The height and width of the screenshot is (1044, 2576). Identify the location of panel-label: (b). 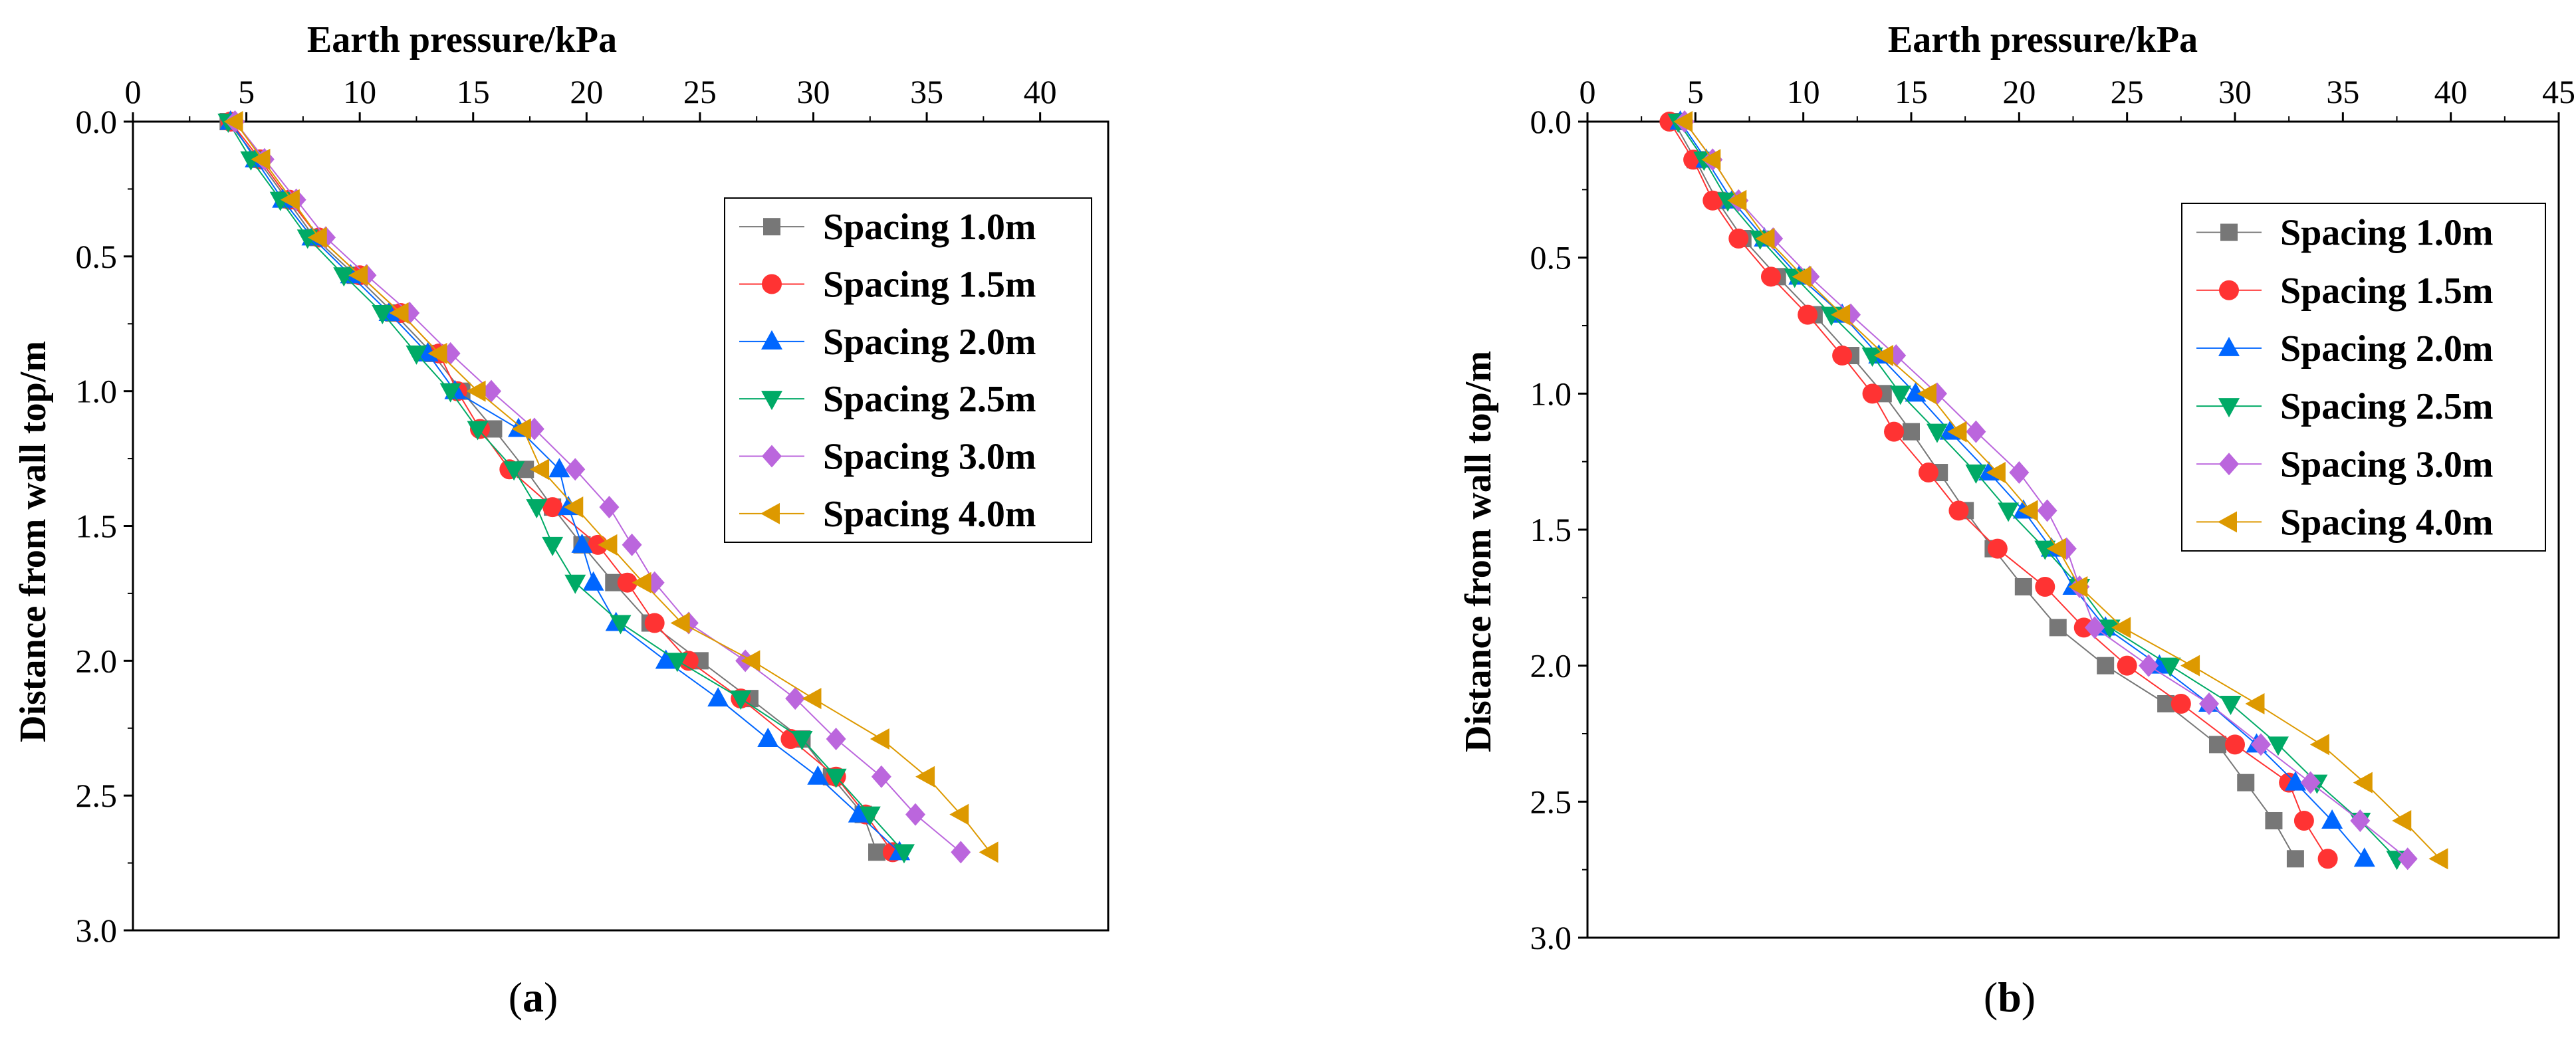
(2010, 997).